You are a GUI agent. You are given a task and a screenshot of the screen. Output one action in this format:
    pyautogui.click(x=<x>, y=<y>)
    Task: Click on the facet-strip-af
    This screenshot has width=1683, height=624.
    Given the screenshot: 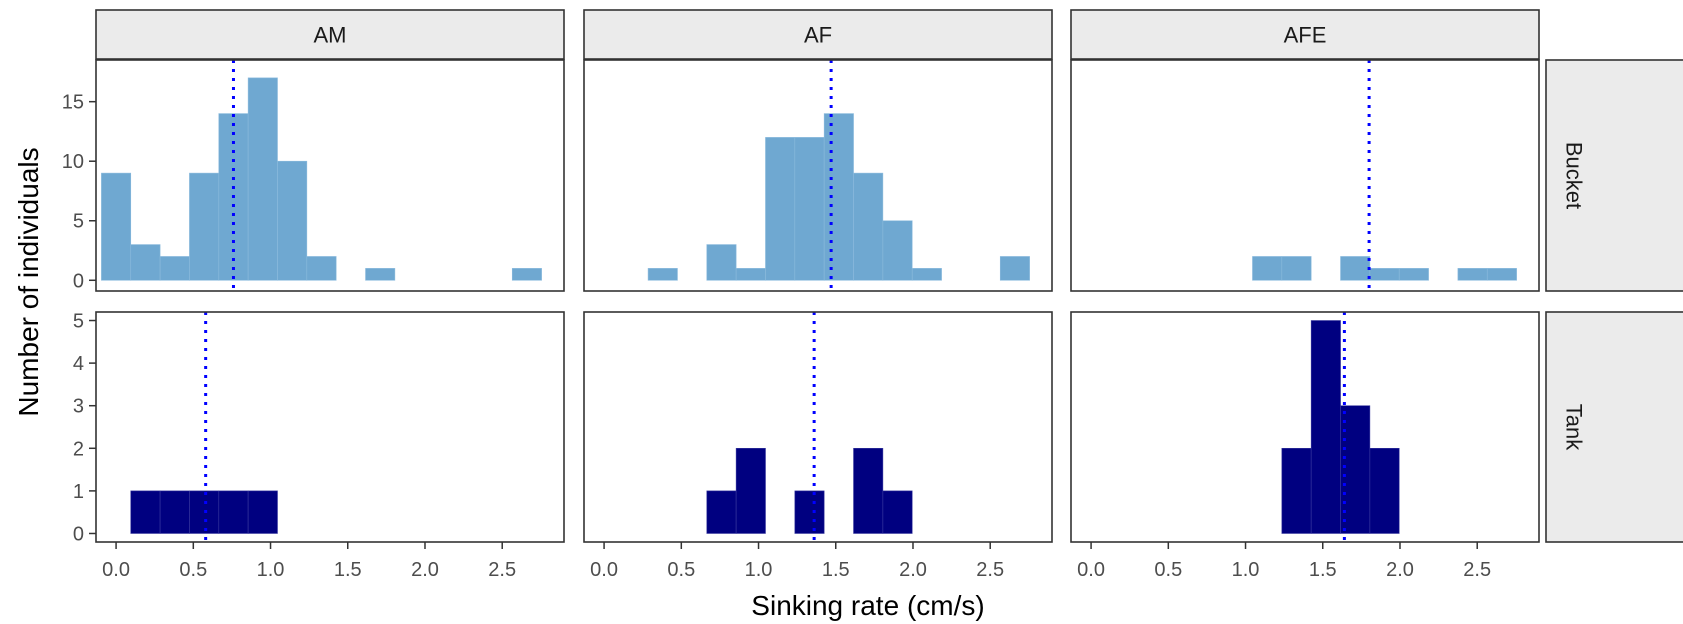 What is the action you would take?
    pyautogui.click(x=818, y=34)
    